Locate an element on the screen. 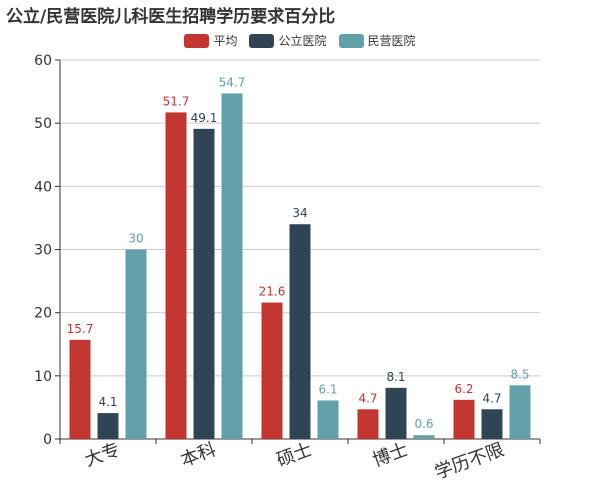 This screenshot has width=600, height=500. legend-label-public-hospital: 公立医院 is located at coordinates (302, 41).